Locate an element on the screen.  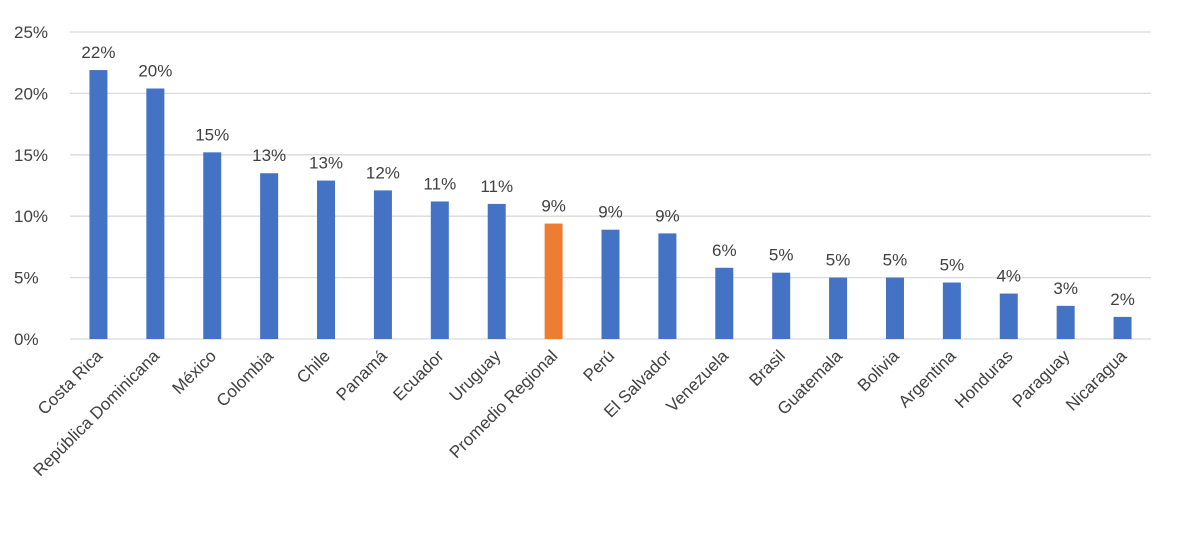
x-category-label: México is located at coordinates (195, 372).